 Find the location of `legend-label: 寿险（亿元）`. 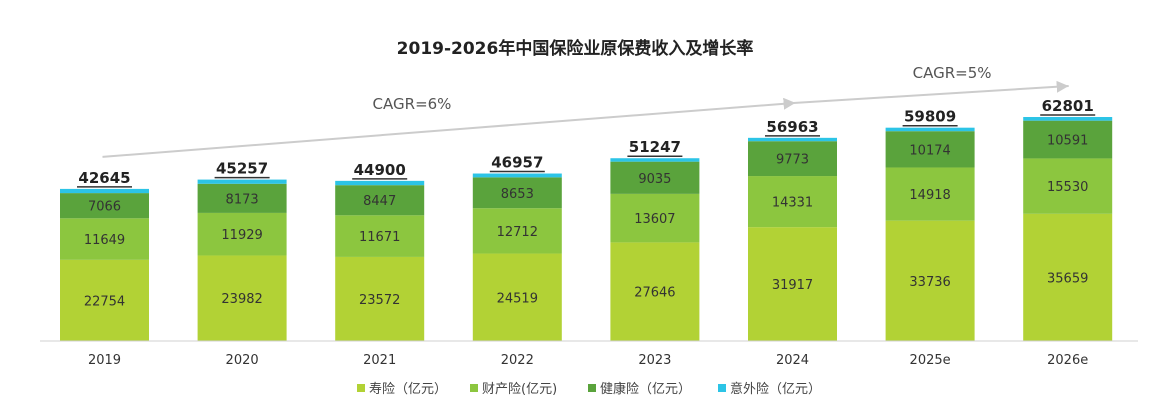

legend-label: 寿险（亿元） is located at coordinates (408, 389).